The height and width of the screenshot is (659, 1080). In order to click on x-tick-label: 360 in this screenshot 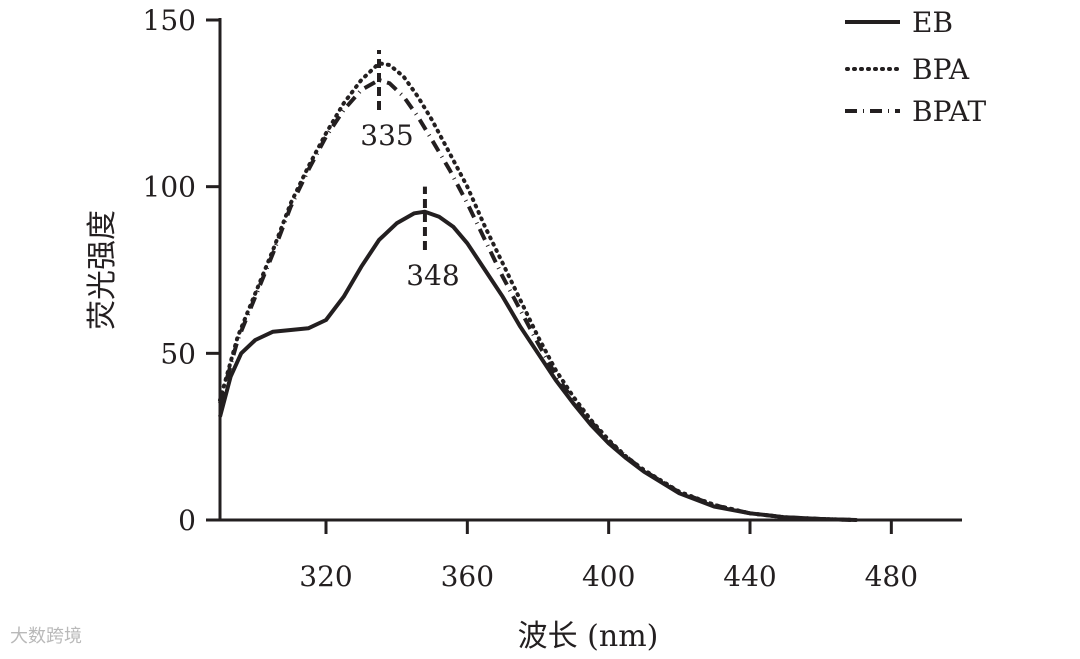, I will do `click(467, 576)`.